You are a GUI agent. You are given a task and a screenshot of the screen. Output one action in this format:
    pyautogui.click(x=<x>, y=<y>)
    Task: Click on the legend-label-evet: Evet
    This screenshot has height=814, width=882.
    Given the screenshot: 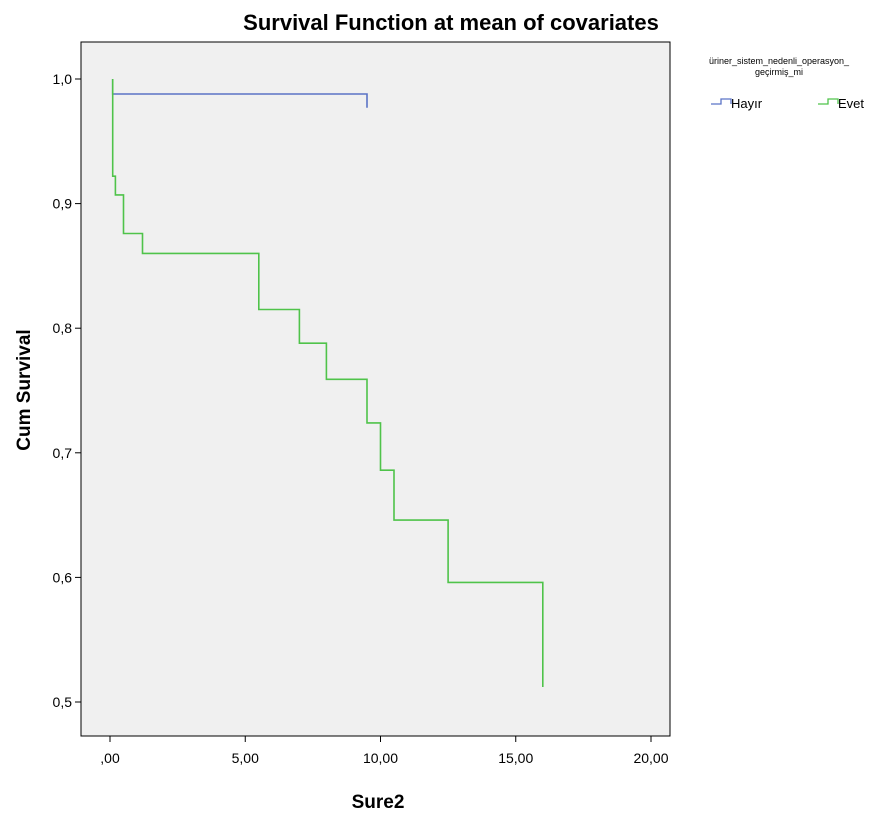 What is the action you would take?
    pyautogui.click(x=851, y=103)
    